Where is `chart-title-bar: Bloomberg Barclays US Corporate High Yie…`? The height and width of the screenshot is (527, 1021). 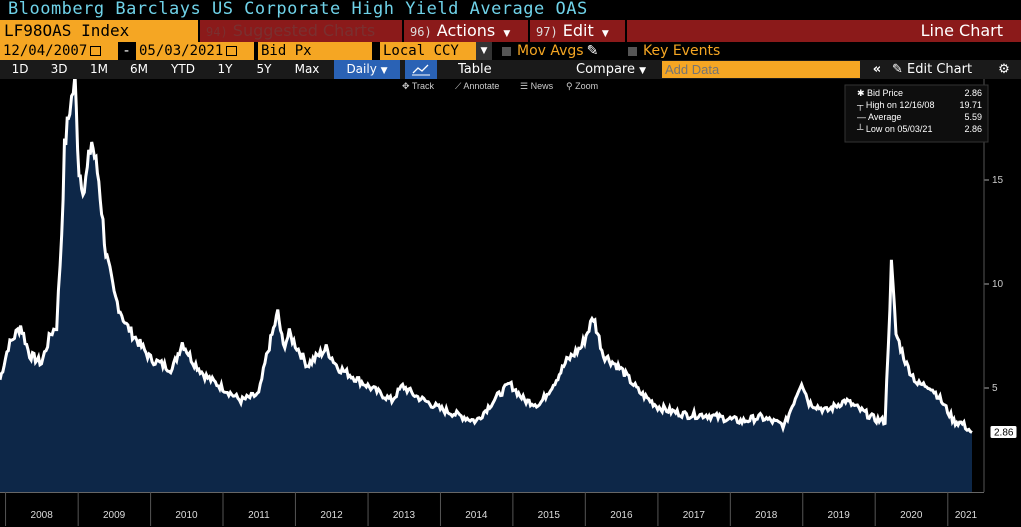 chart-title-bar: Bloomberg Barclays US Corporate High Yie… is located at coordinates (510, 10).